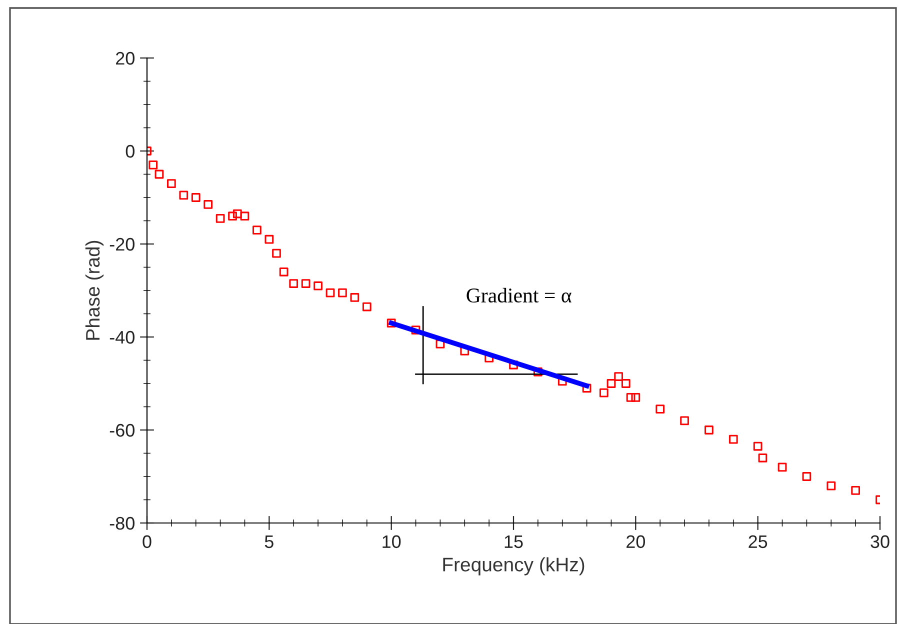  I want to click on annotation: Gradient = α, so click(519, 295).